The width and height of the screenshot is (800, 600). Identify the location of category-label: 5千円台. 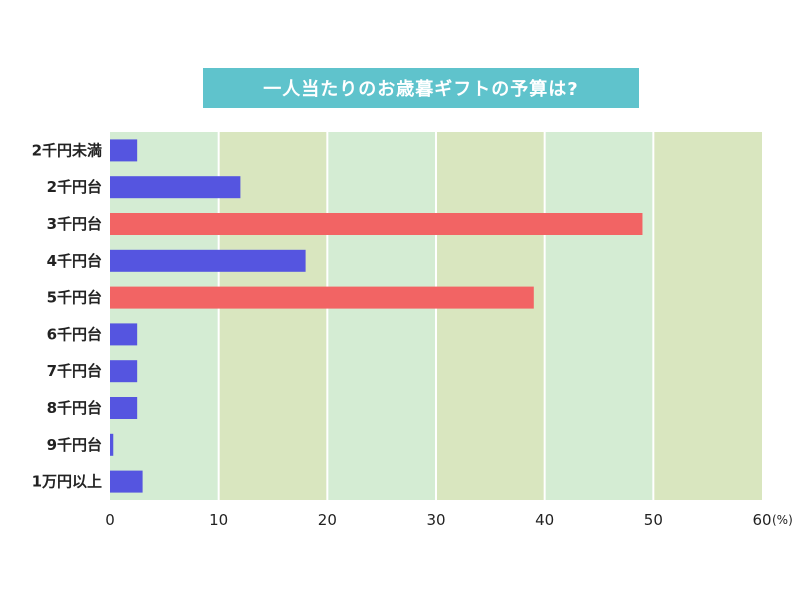
(74, 298).